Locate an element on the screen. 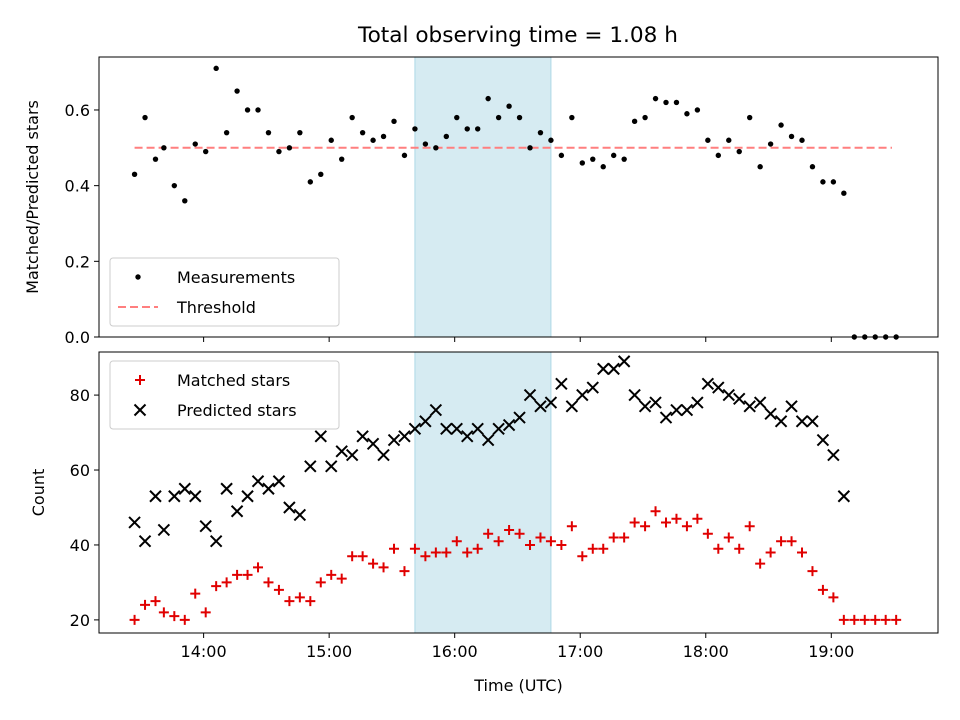 The height and width of the screenshot is (720, 960). time-x-tick-label: 15:00 is located at coordinates (329, 651).